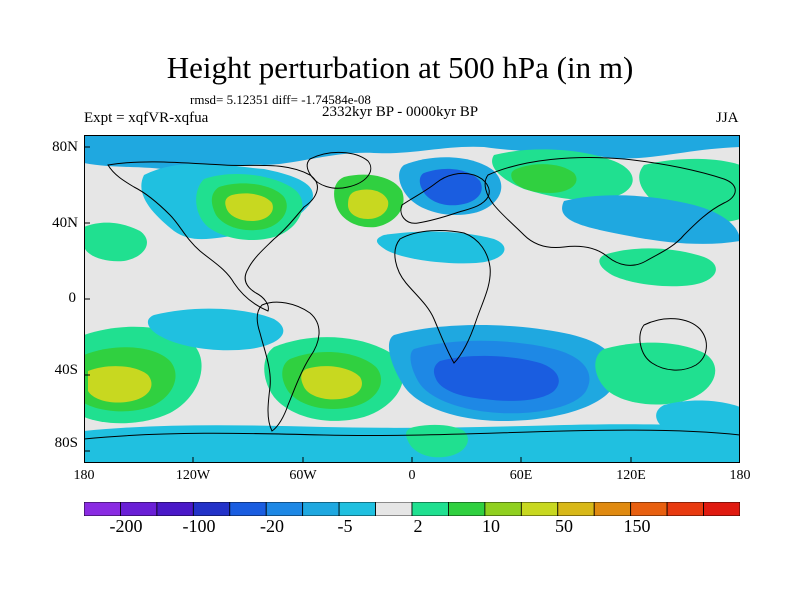  I want to click on lon-label: 120W, so click(193, 475).